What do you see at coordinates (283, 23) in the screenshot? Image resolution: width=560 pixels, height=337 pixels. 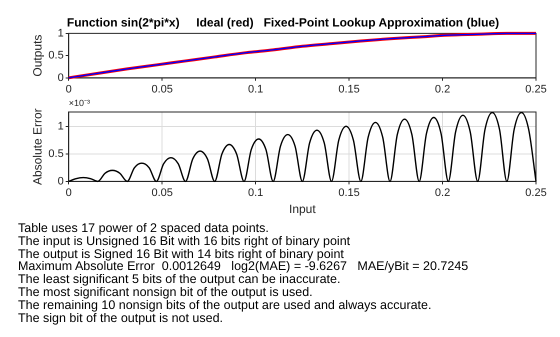 I see `chart-title: Function sin(2*pi*x) Ideal (red) Fixed-Point Lookup Approximation (blue)` at bounding box center [283, 23].